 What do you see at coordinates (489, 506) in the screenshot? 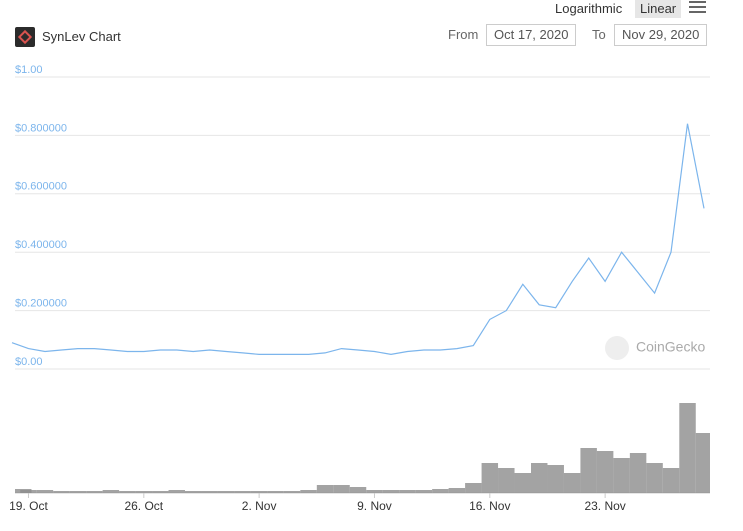
I see `x-tick-label: 16. Nov` at bounding box center [489, 506].